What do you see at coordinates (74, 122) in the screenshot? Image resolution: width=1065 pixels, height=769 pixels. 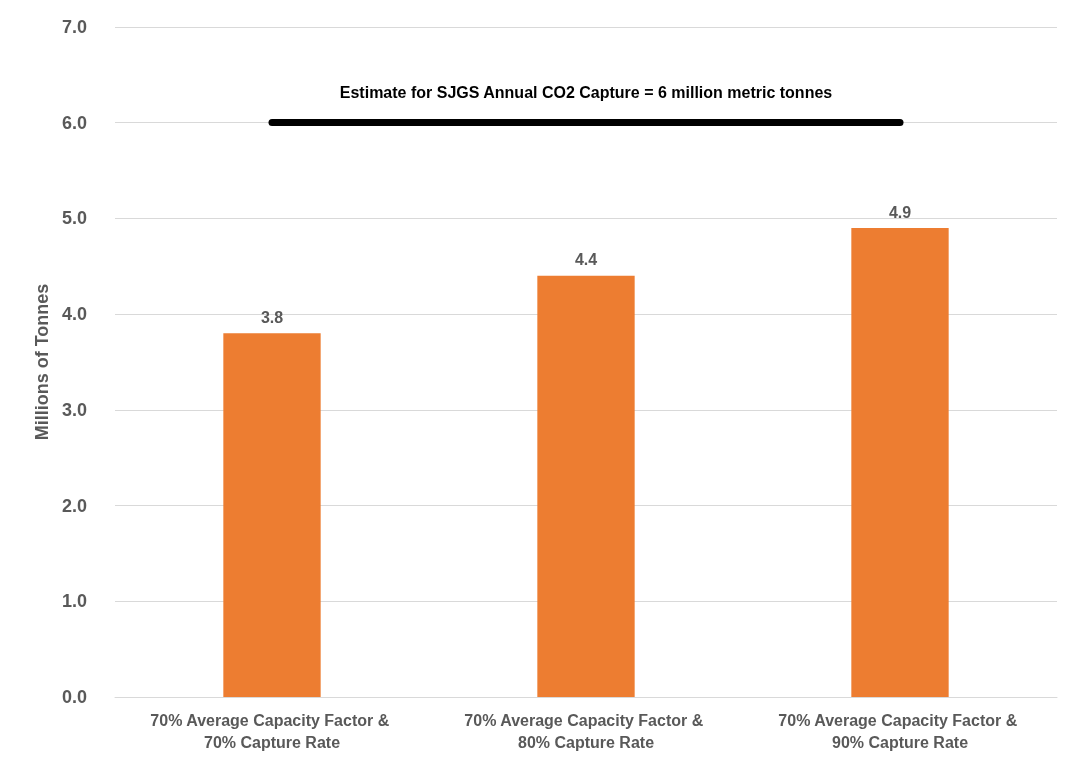 I see `y-tick-label: 6.0` at bounding box center [74, 122].